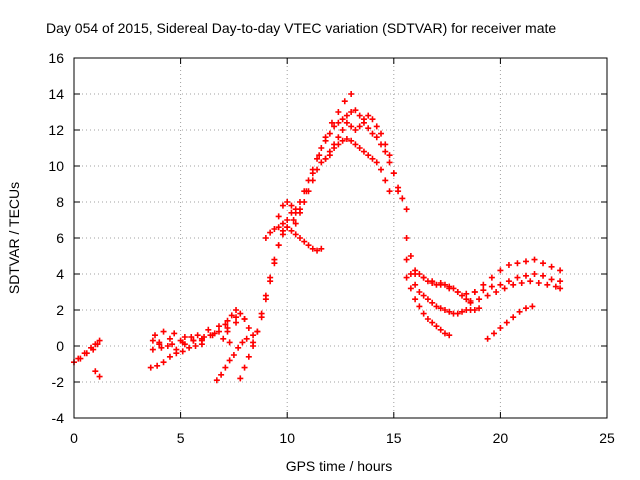 This screenshot has height=480, width=640. What do you see at coordinates (60, 310) in the screenshot?
I see `y-tick-label: 2` at bounding box center [60, 310].